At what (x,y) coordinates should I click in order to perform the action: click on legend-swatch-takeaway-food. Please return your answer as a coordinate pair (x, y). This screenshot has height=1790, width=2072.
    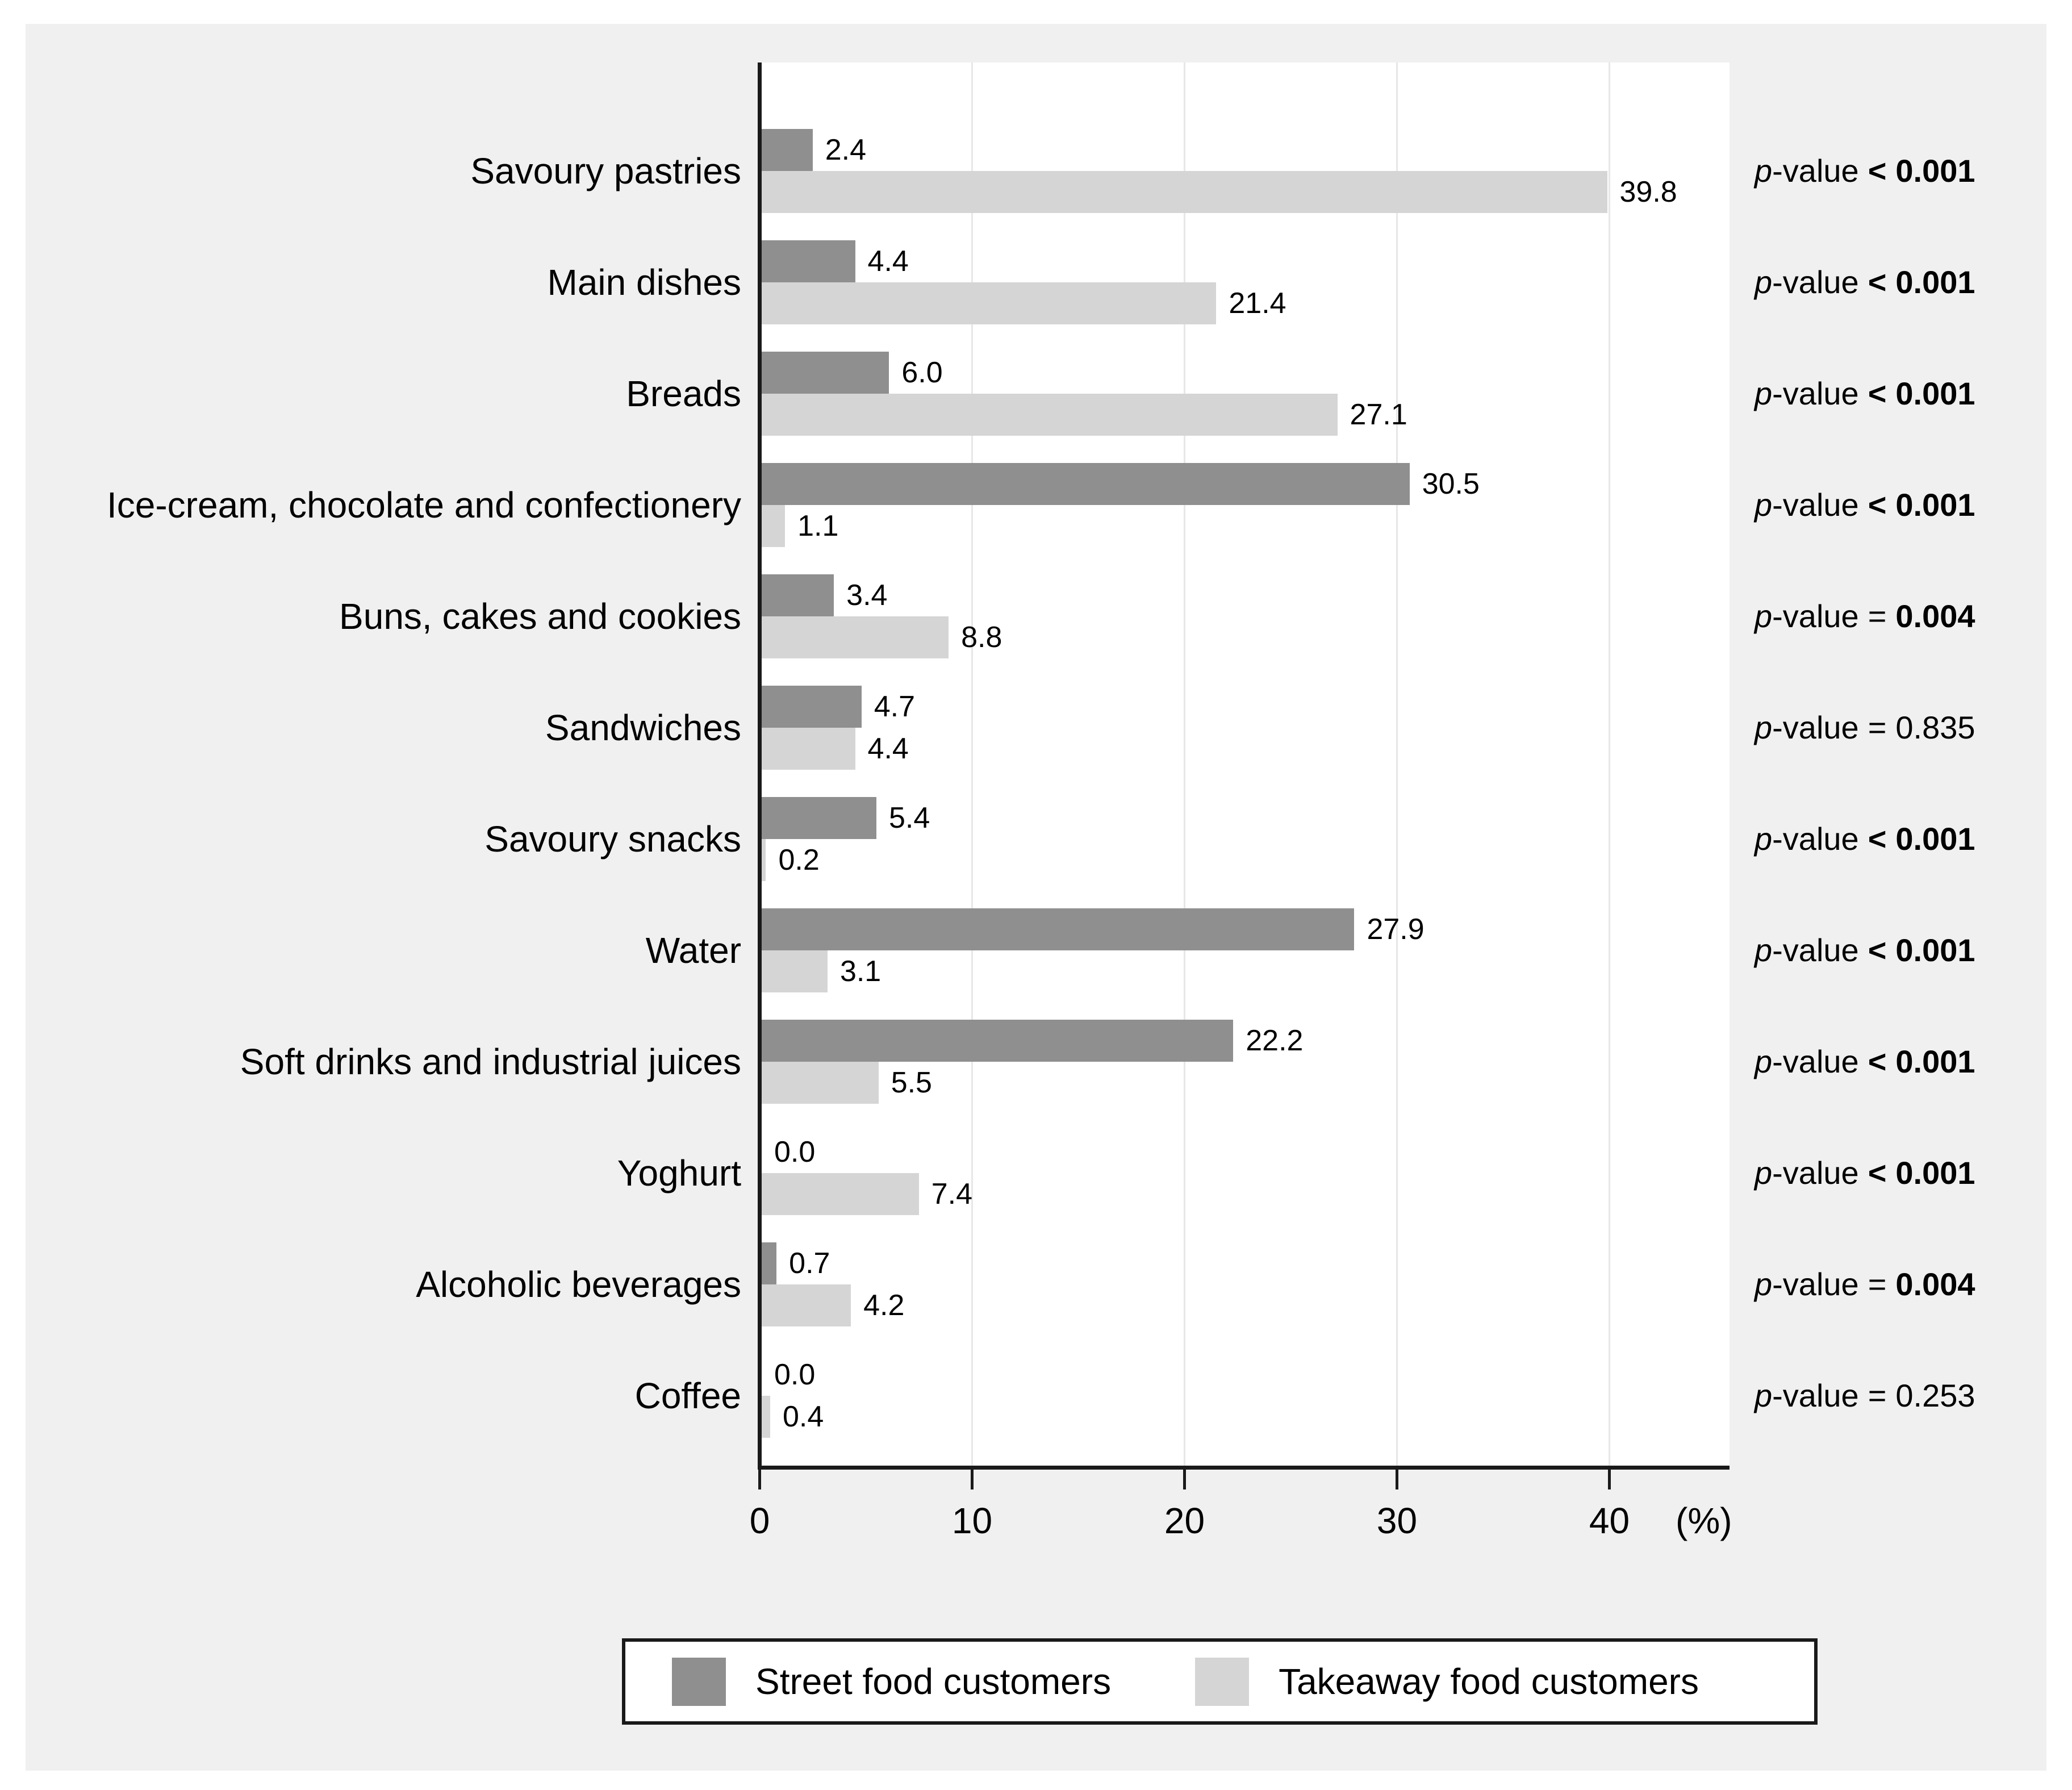
    Looking at the image, I should click on (1222, 1681).